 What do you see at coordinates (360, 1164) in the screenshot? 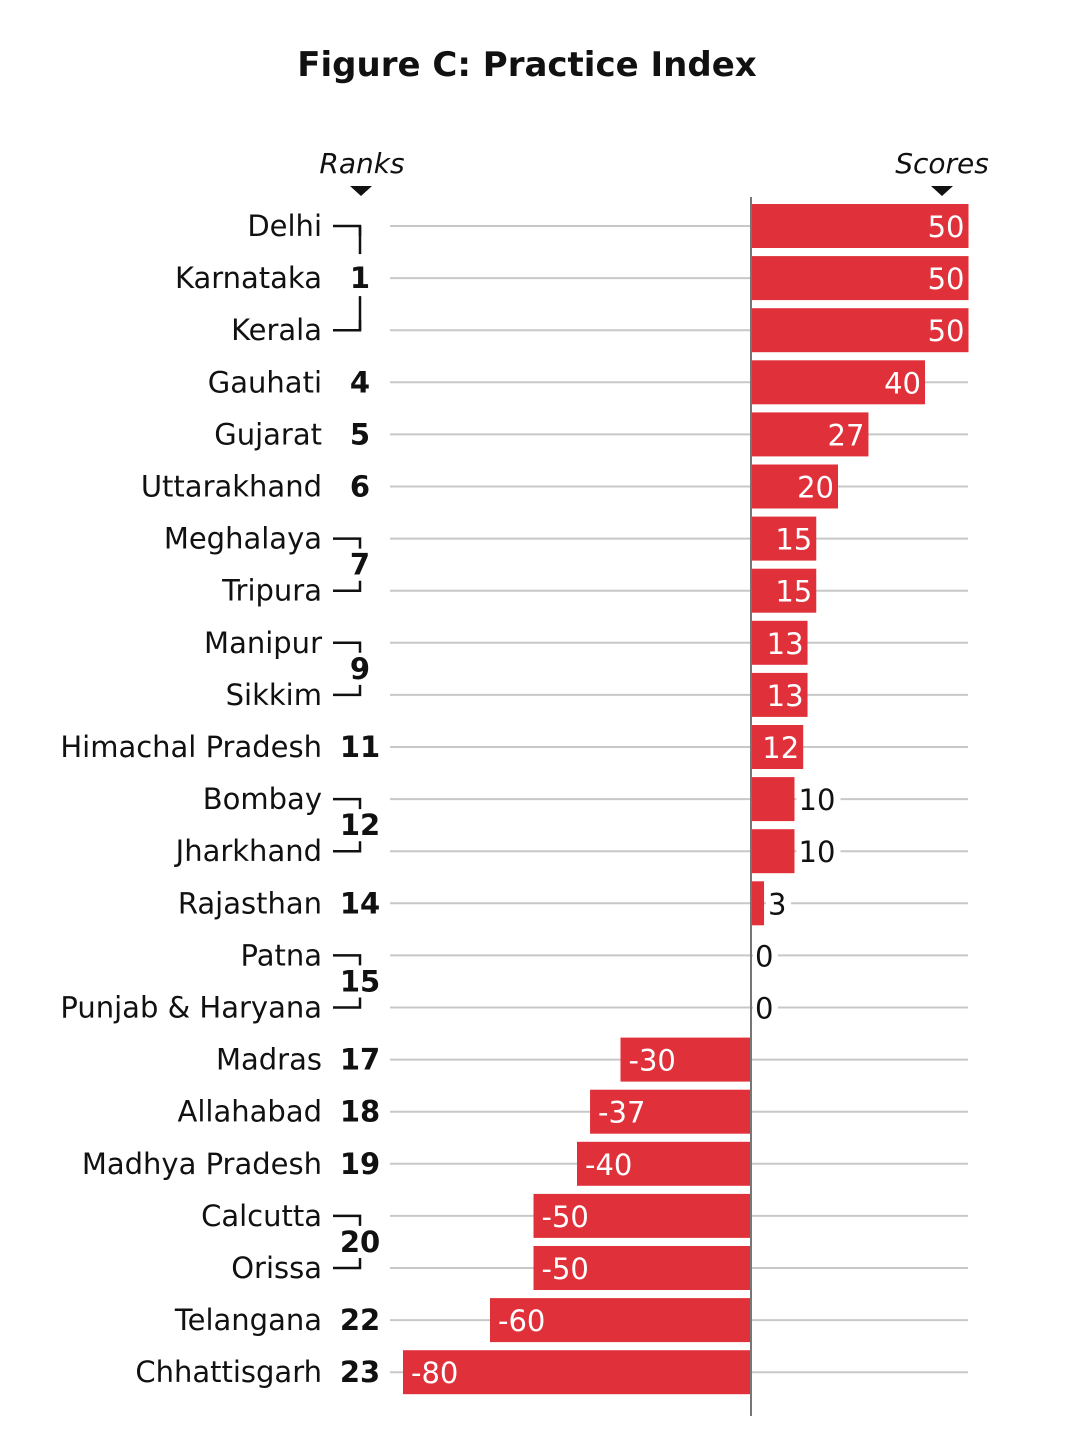
I see `rank-label: 19` at bounding box center [360, 1164].